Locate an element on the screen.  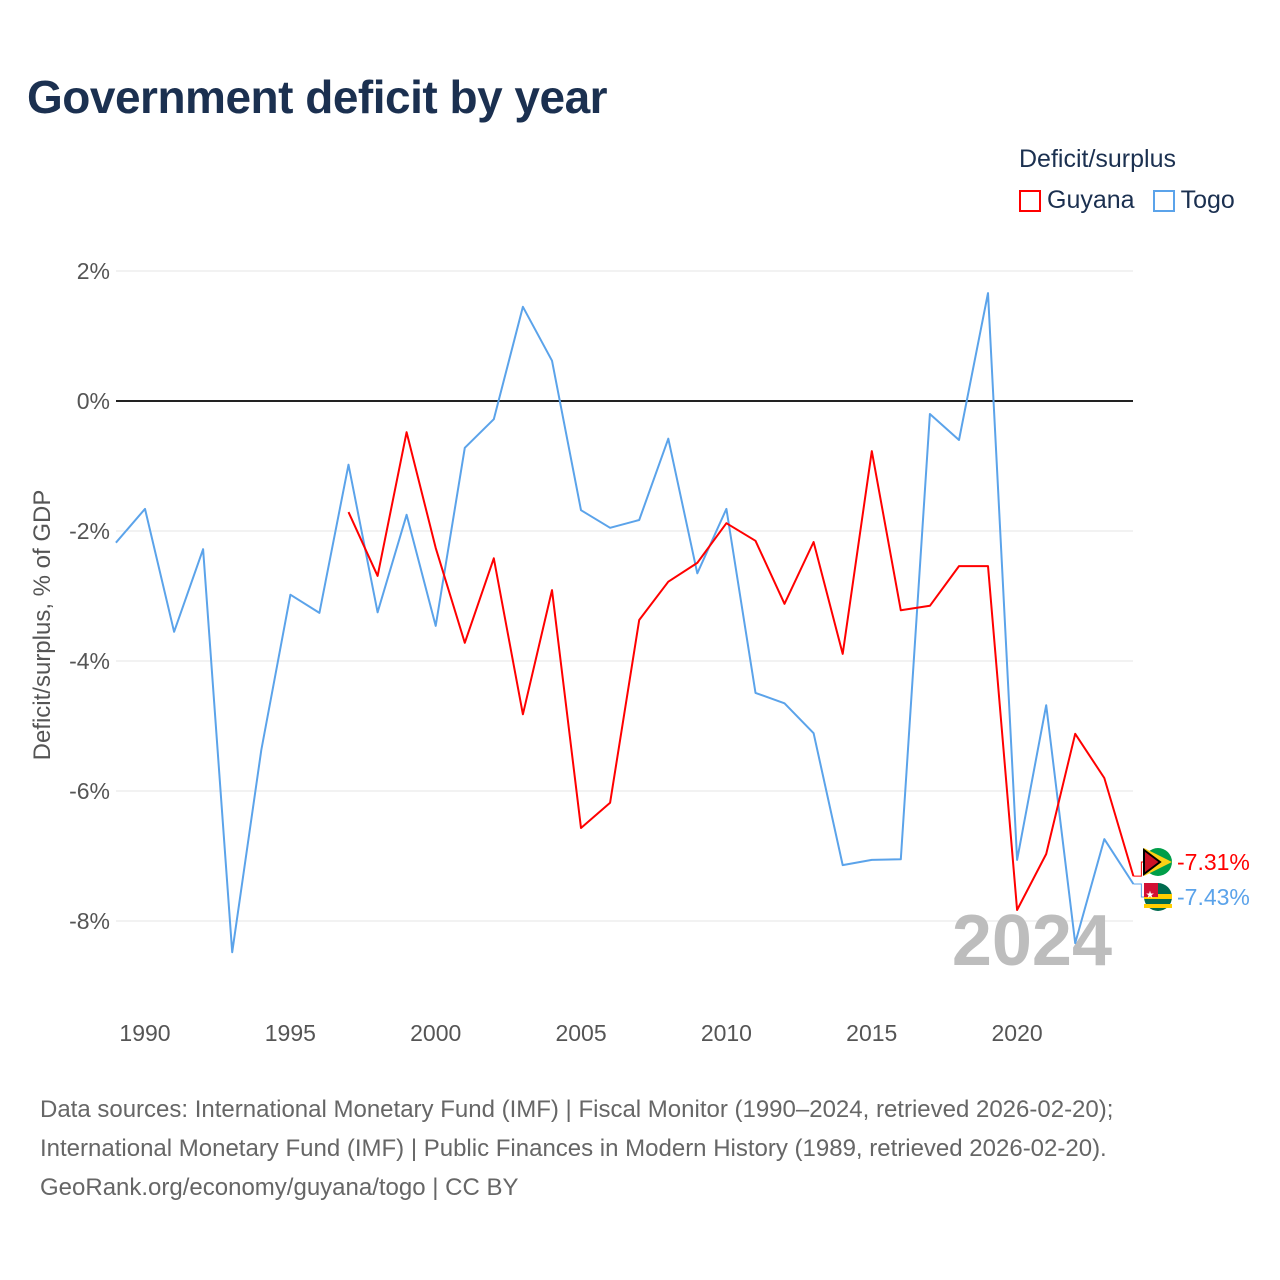
x-tick-label: 1990 is located at coordinates (144, 1033).